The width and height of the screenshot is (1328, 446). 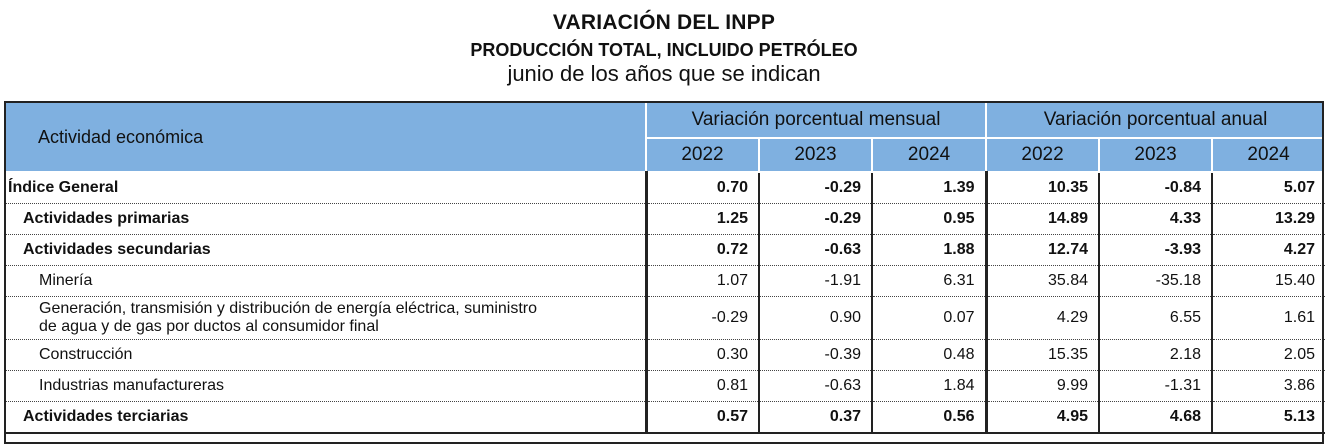 What do you see at coordinates (1268, 386) in the screenshot?
I see `cell-value: 3.86` at bounding box center [1268, 386].